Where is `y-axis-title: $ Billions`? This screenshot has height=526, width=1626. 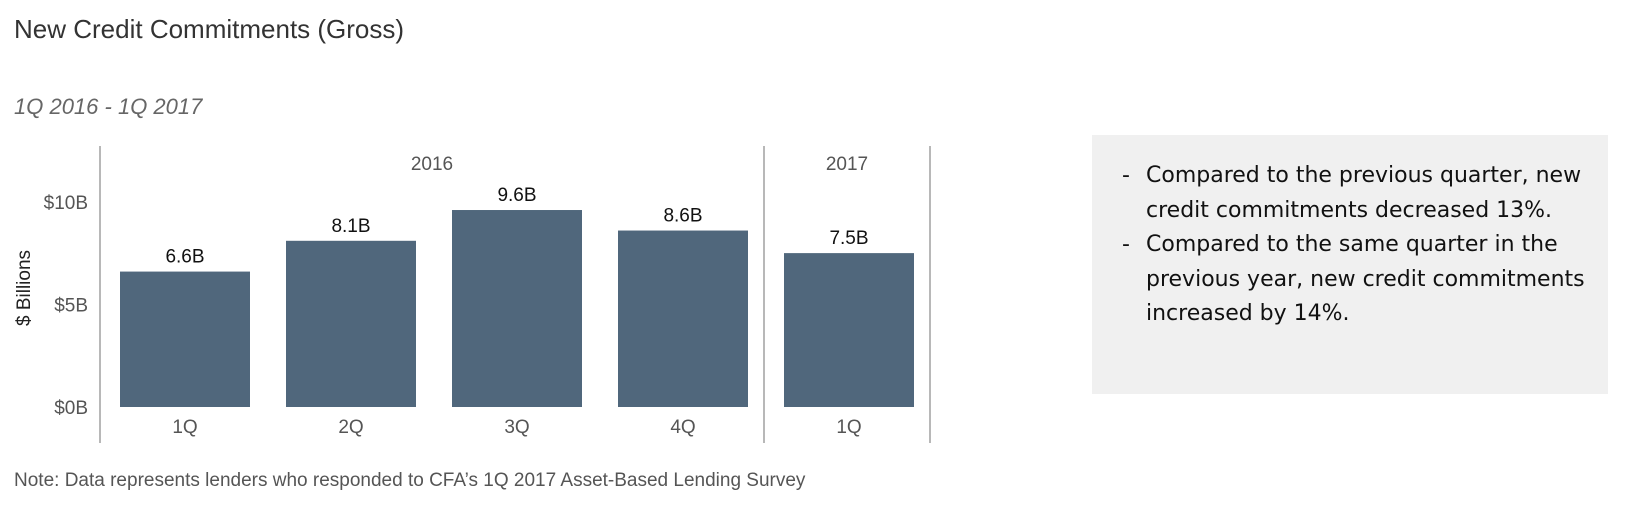
y-axis-title: $ Billions is located at coordinates (24, 288).